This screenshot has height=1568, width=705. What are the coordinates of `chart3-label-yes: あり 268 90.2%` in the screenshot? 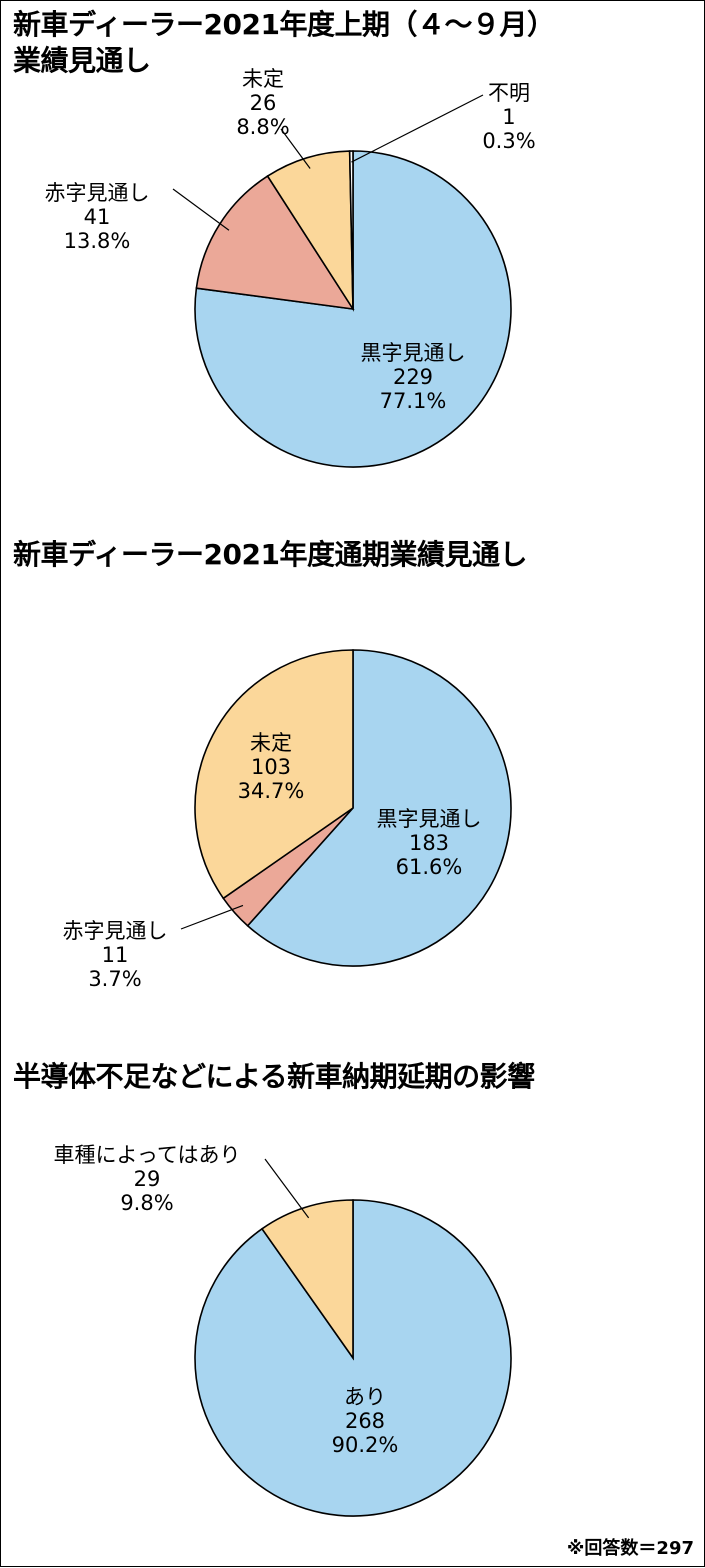 It's located at (365, 1421).